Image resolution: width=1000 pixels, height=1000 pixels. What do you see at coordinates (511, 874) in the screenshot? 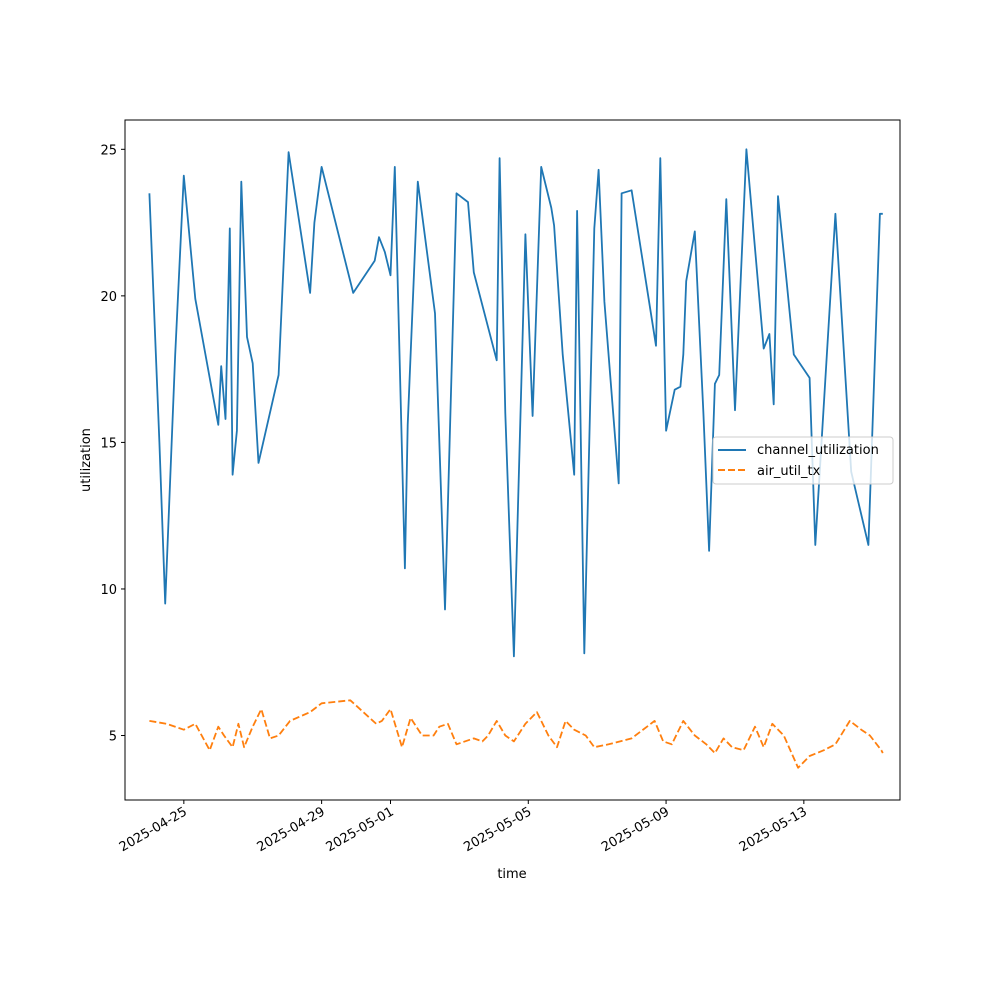
I see `x-axis-label: time` at bounding box center [511, 874].